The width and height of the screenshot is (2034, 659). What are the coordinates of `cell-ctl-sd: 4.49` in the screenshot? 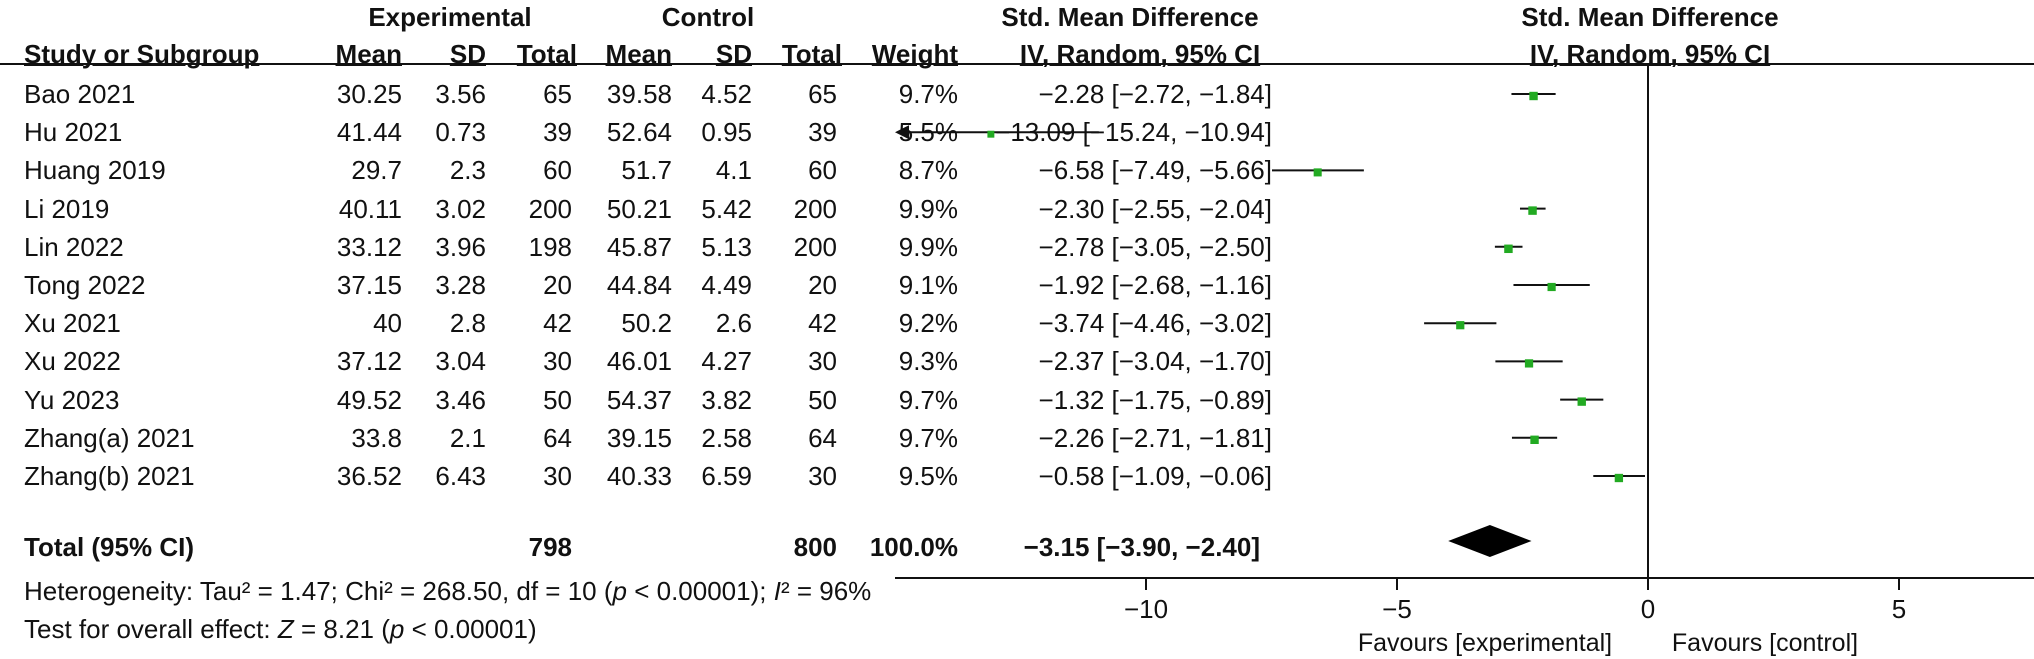 It's located at (726, 285).